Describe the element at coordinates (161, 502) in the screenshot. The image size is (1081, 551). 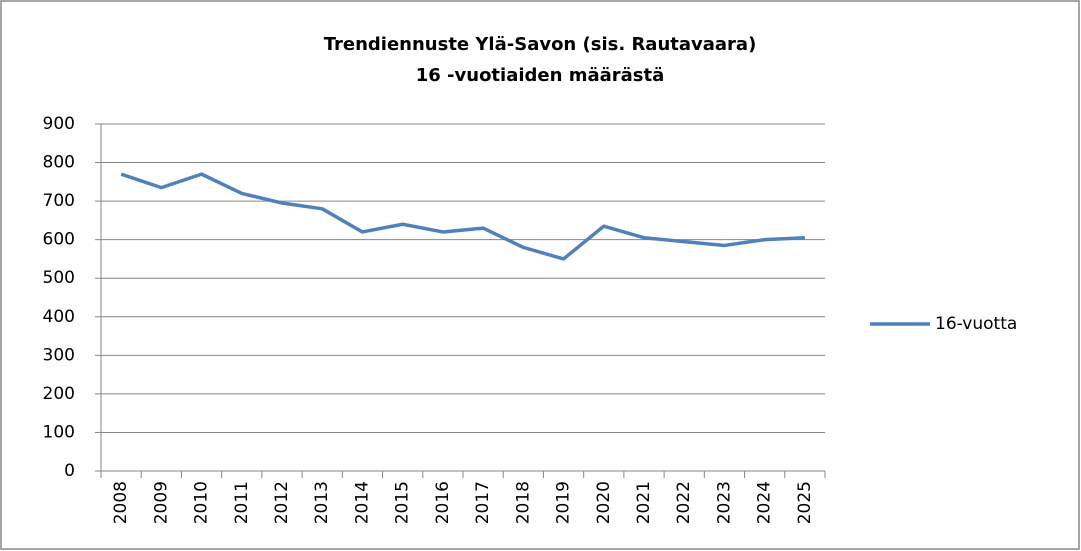
I see `x-tick-label: 2009` at that location.